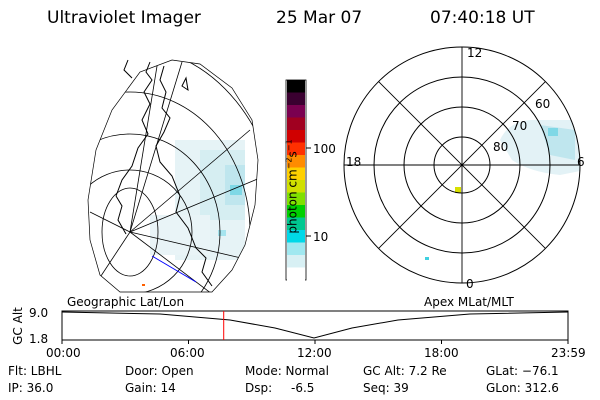  What do you see at coordinates (522, 371) in the screenshot?
I see `glat-status: GLat: −76.1` at bounding box center [522, 371].